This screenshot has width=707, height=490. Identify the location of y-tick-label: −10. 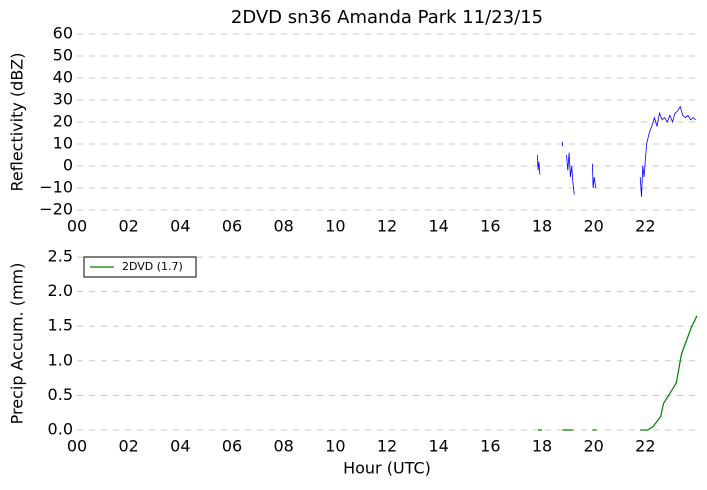
(56, 187).